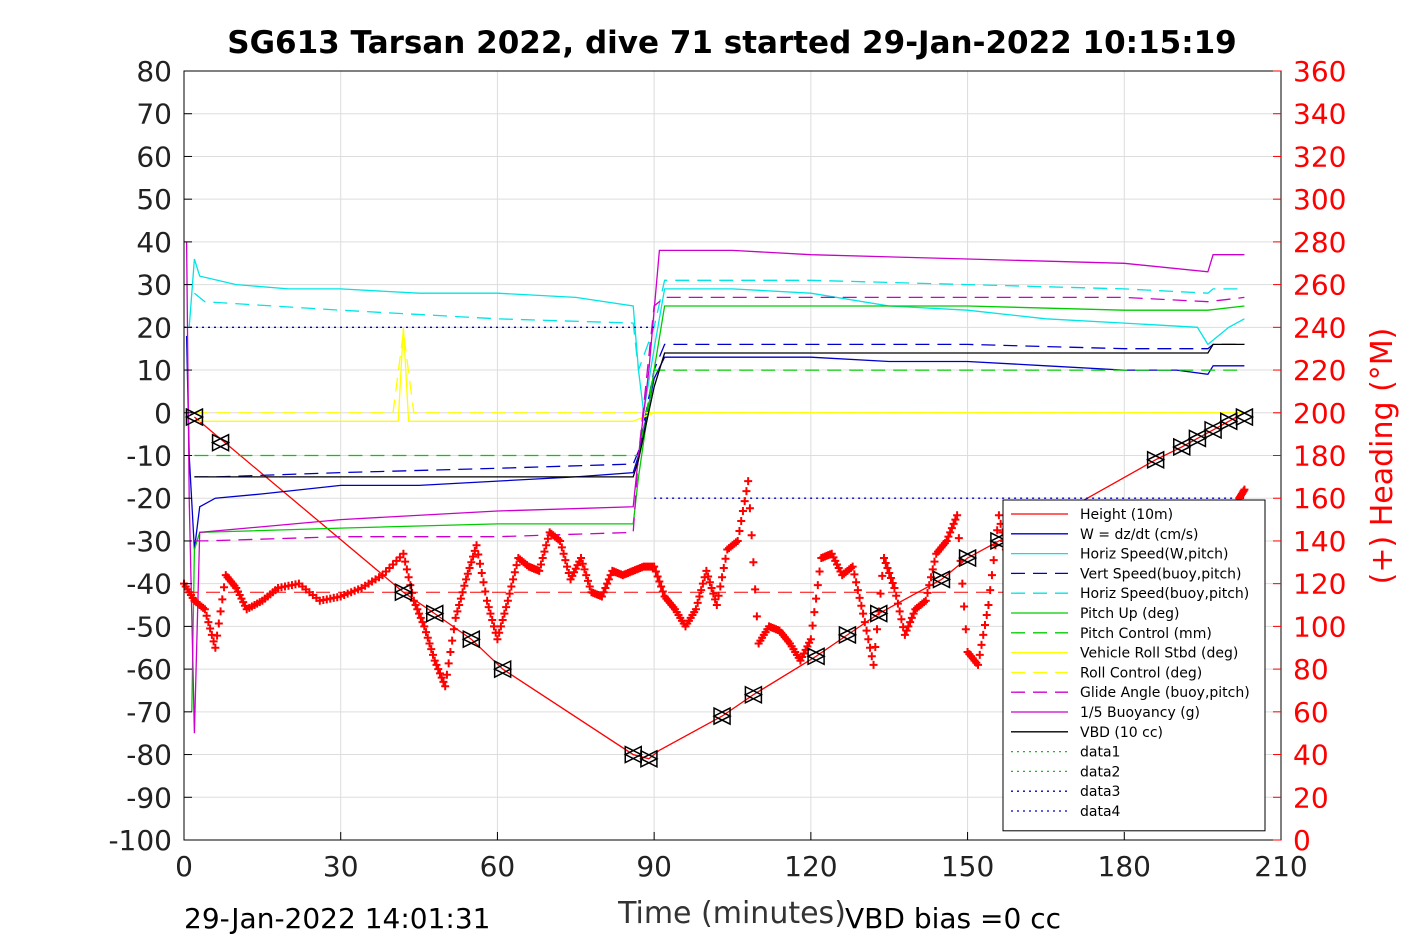  Describe the element at coordinates (154, 285) in the screenshot. I see `y-left-tick-label: 30` at that location.